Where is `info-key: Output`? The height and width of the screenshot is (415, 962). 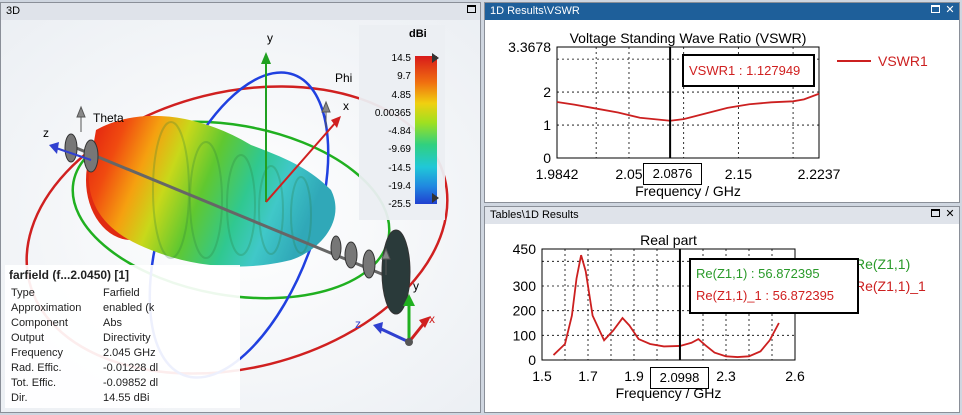
info-key: Output is located at coordinates (28, 338).